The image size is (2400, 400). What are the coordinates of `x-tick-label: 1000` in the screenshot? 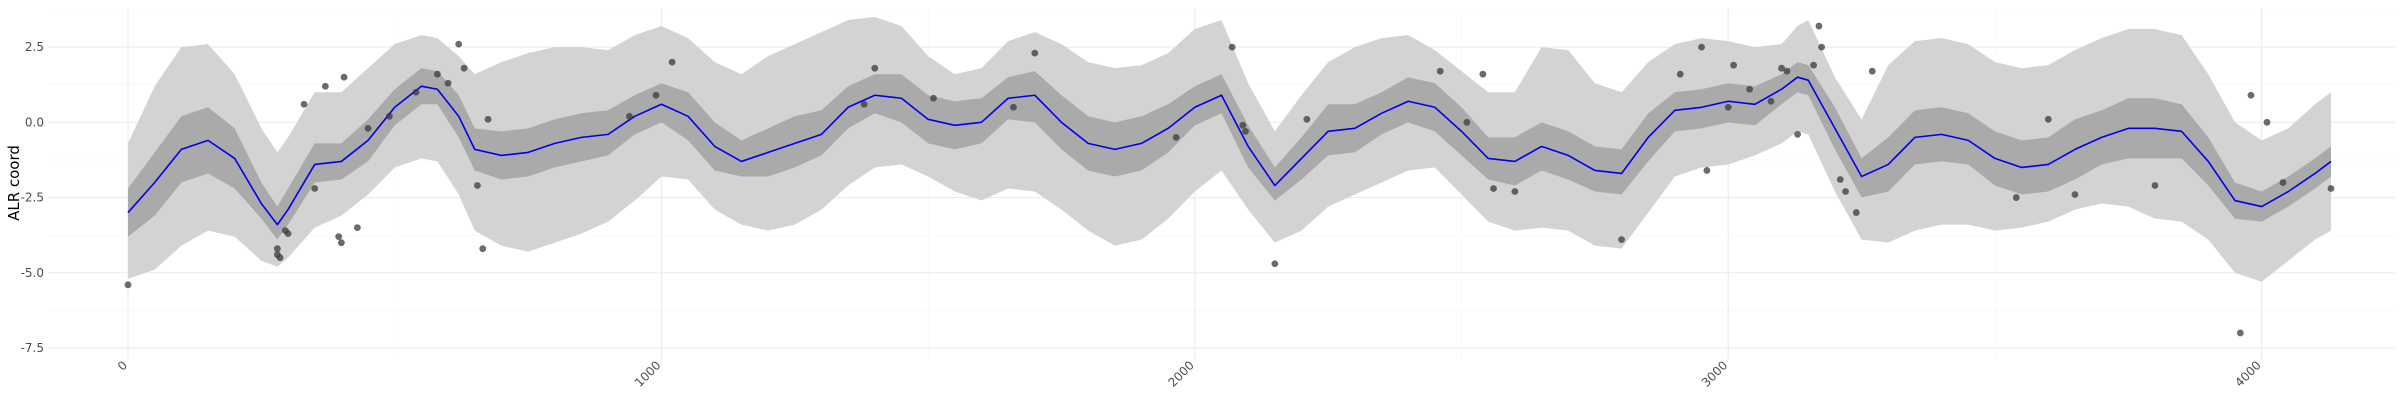 It's located at (647, 373).